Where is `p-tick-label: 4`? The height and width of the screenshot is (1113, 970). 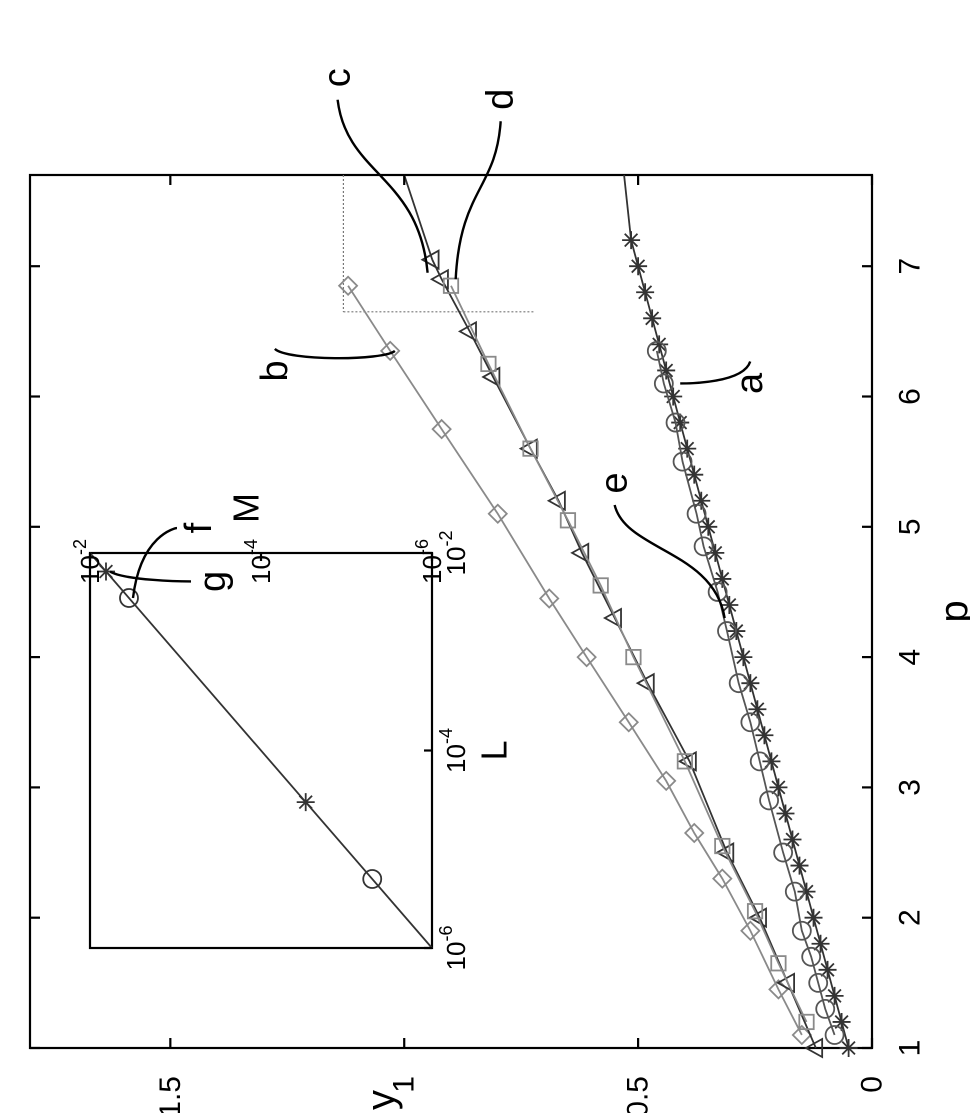 p-tick-label: 4 is located at coordinates (910, 657).